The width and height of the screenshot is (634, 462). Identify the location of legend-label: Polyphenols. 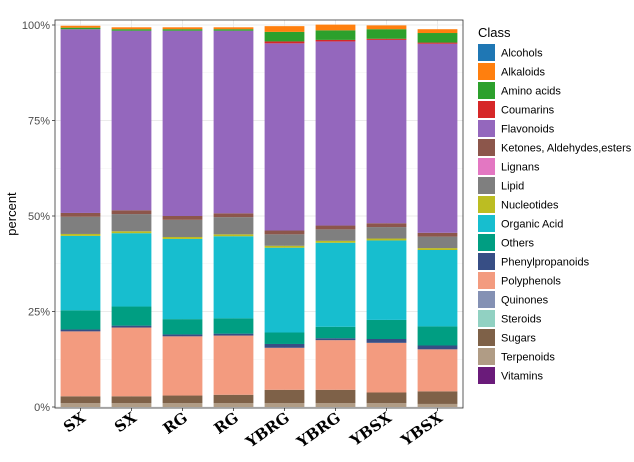
(531, 282).